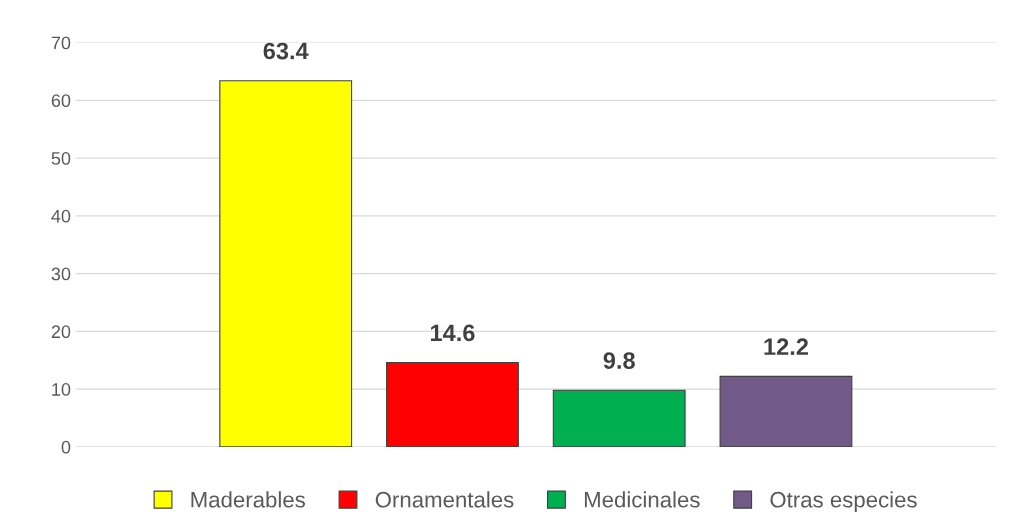 The width and height of the screenshot is (1011, 532). Describe the element at coordinates (619, 360) in the screenshot. I see `data-label: 9.8` at that location.